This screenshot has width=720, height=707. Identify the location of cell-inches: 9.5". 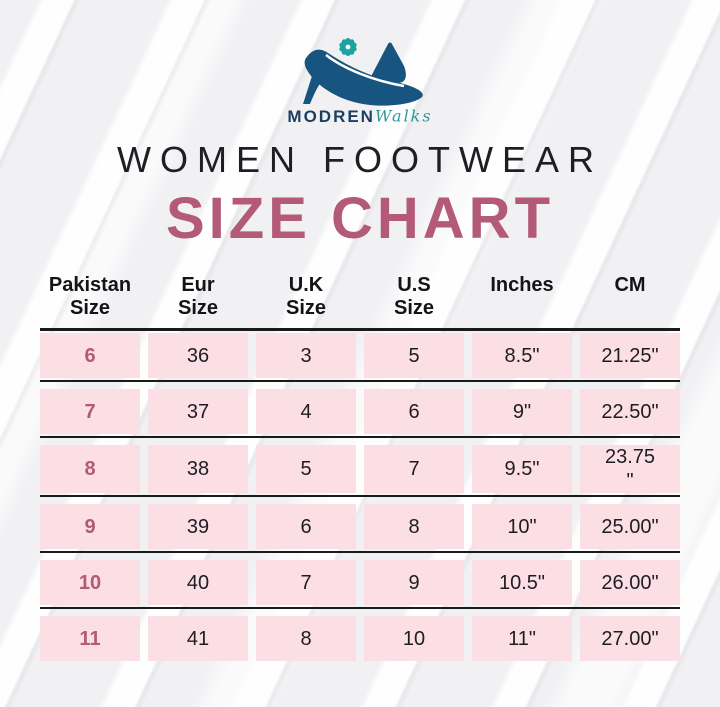
(522, 469).